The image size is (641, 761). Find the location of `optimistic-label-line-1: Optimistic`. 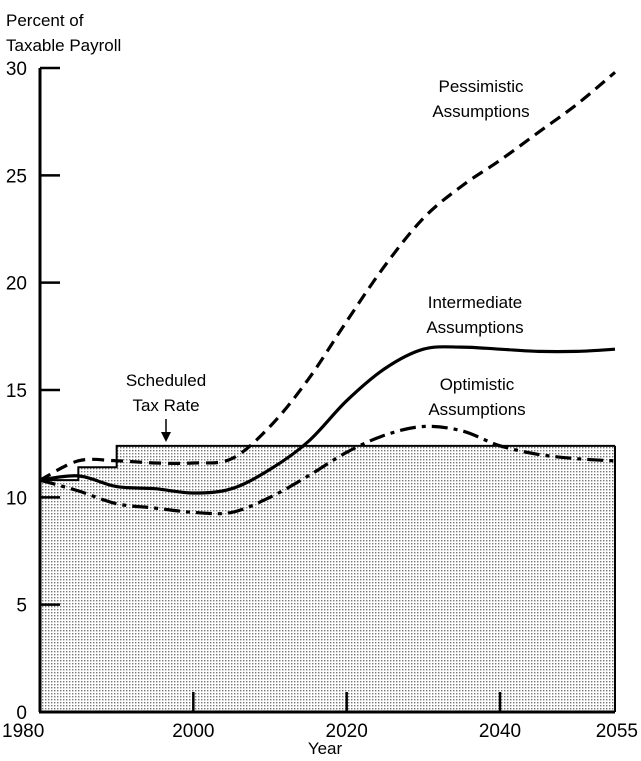

optimistic-label-line-1: Optimistic is located at coordinates (477, 384).